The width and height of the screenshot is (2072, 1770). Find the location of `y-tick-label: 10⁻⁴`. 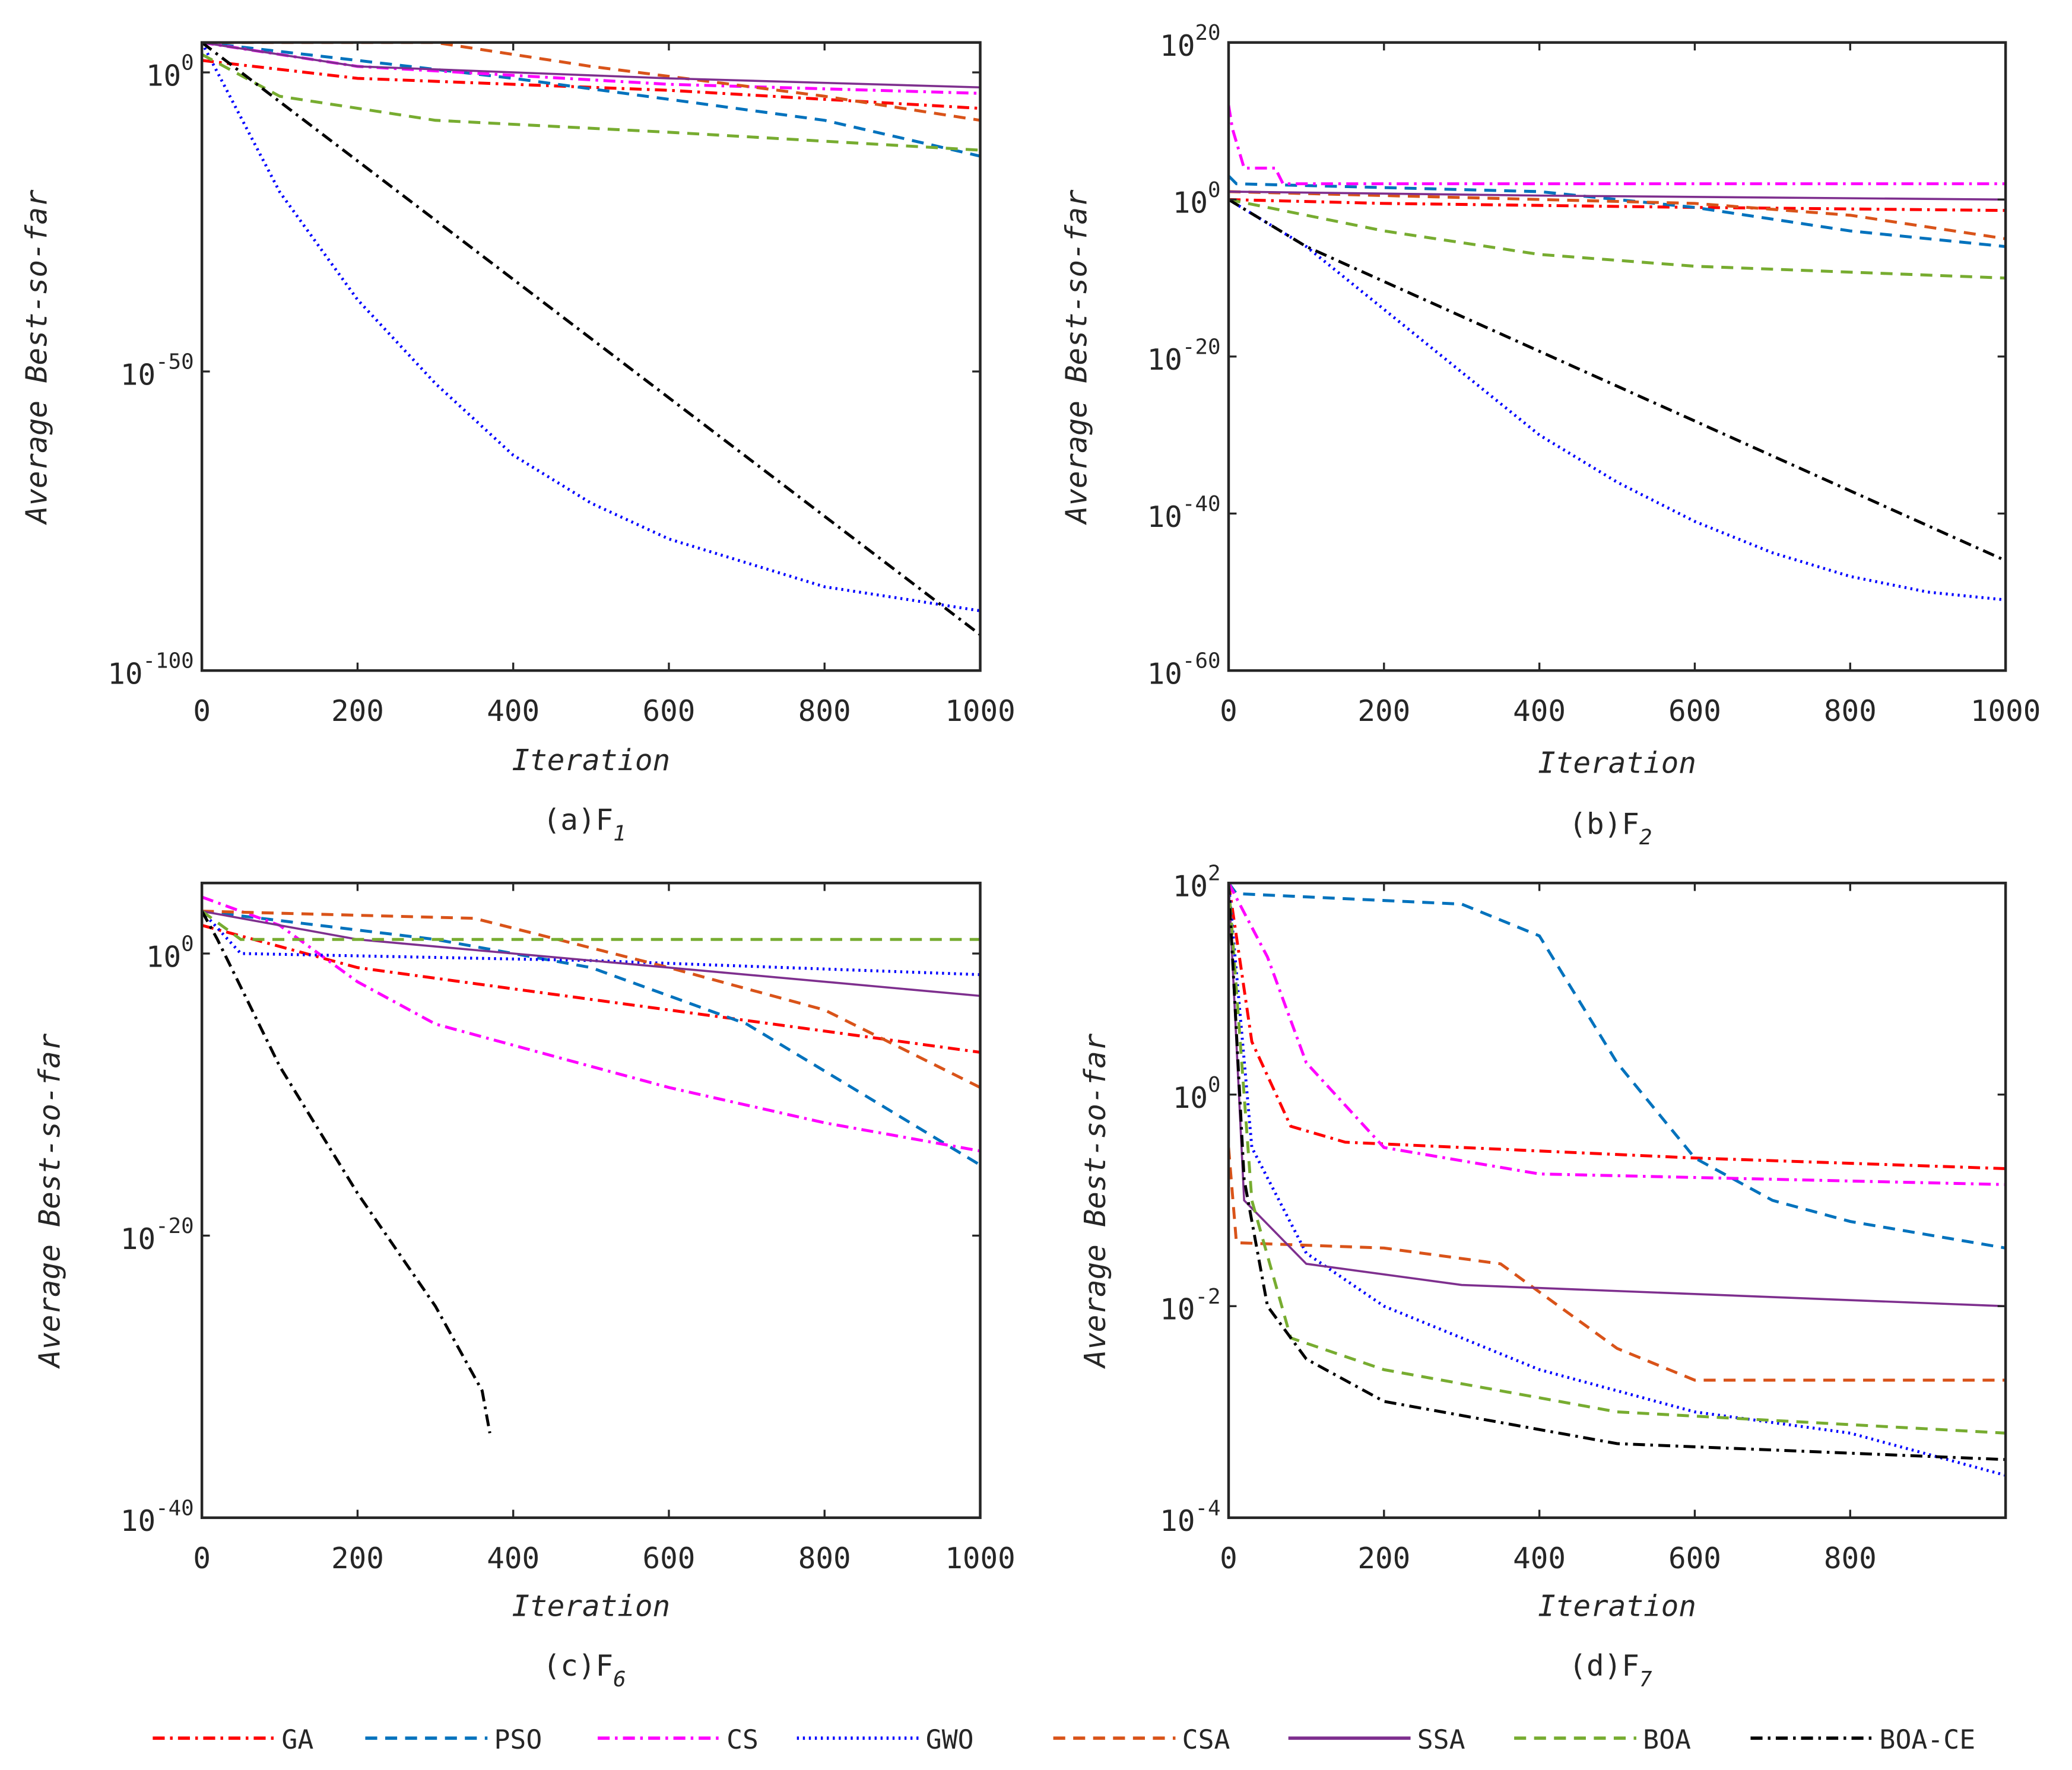

y-tick-label: 10⁻⁴ is located at coordinates (1190, 1517).